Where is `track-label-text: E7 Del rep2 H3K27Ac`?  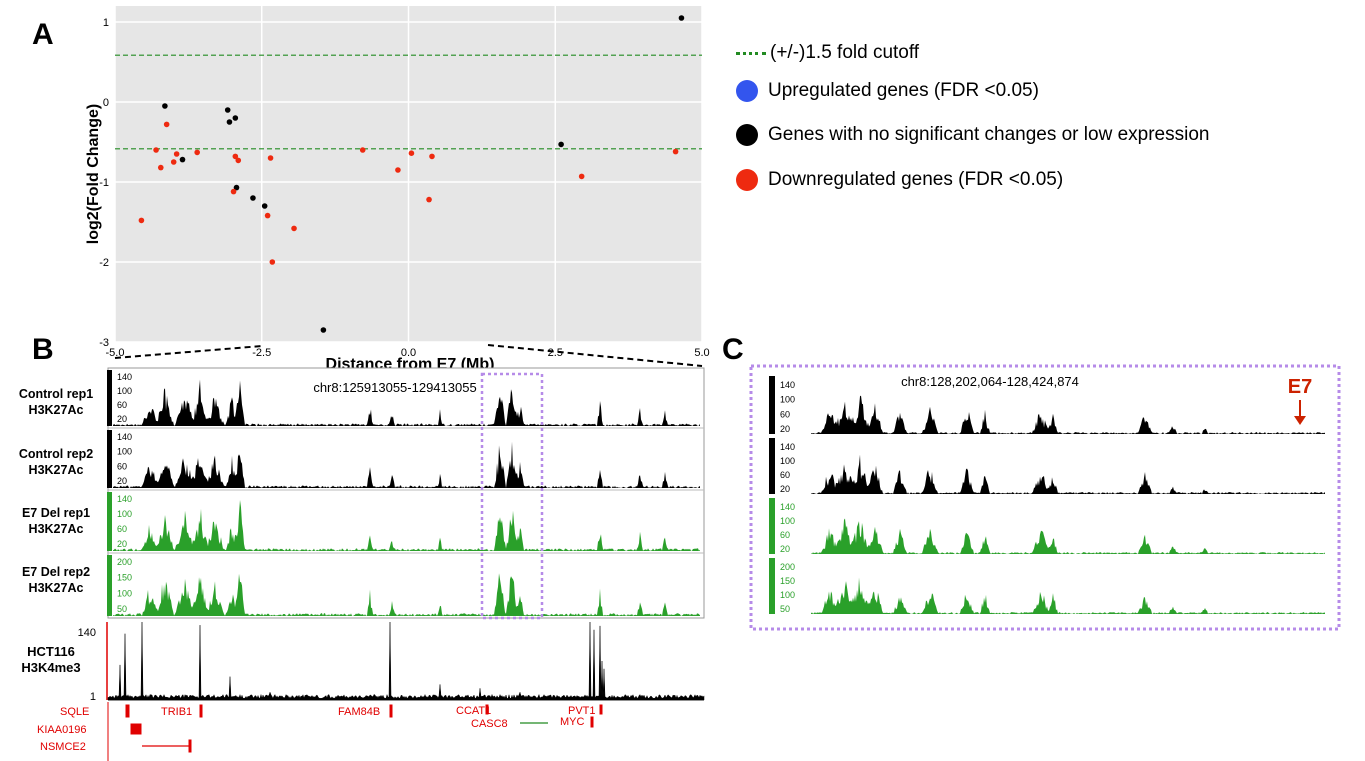
track-label-text: E7 Del rep2 H3K27Ac is located at coordinates (56, 580).